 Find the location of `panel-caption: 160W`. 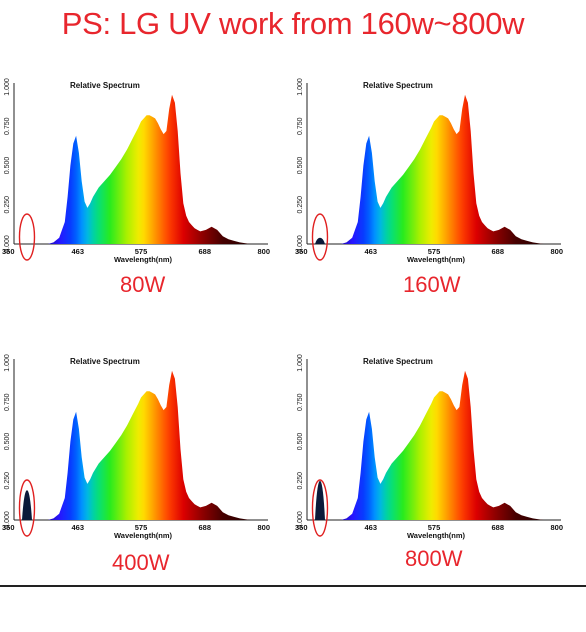

panel-caption: 160W is located at coordinates (432, 284).